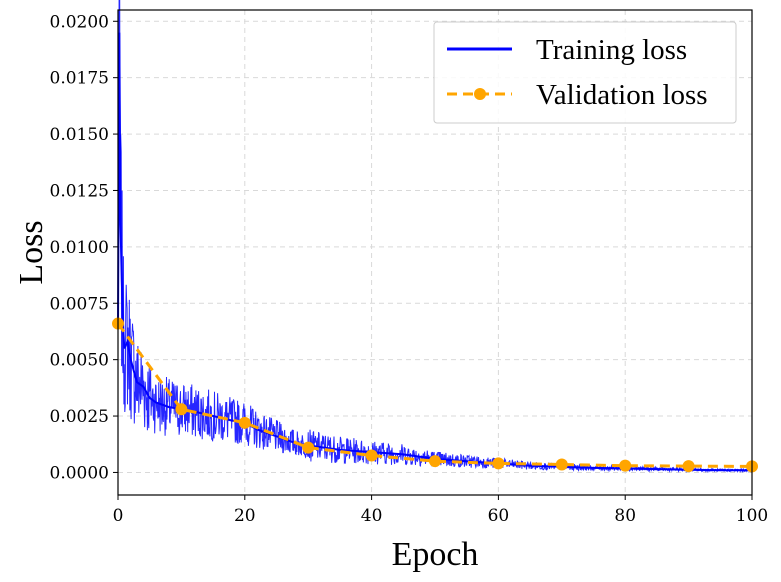 The height and width of the screenshot is (582, 781). I want to click on legend-training-label: Training loss, so click(611, 50).